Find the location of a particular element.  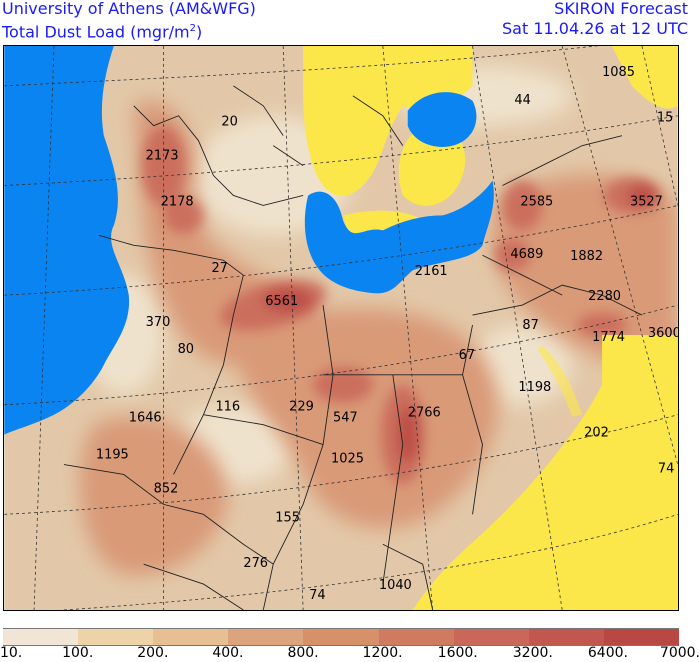

map-value-label: 3527 is located at coordinates (646, 201).